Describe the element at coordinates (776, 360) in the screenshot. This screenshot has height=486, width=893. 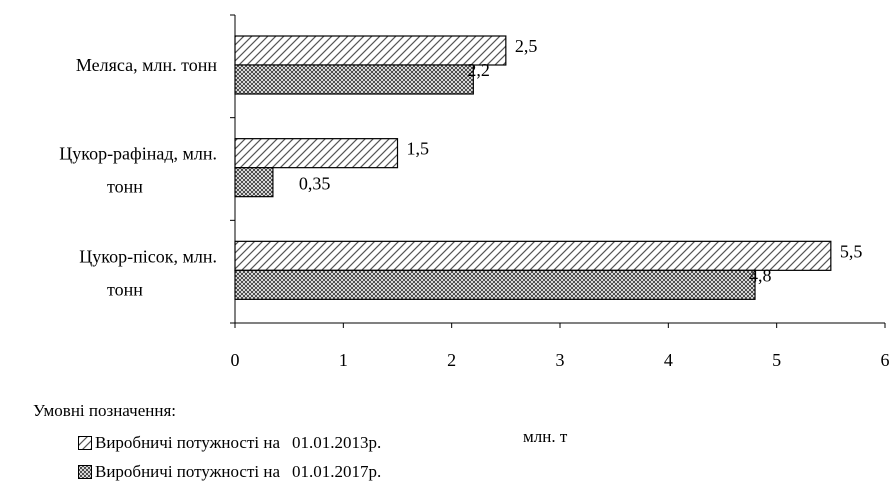
I see `x-tick-label: 5` at that location.